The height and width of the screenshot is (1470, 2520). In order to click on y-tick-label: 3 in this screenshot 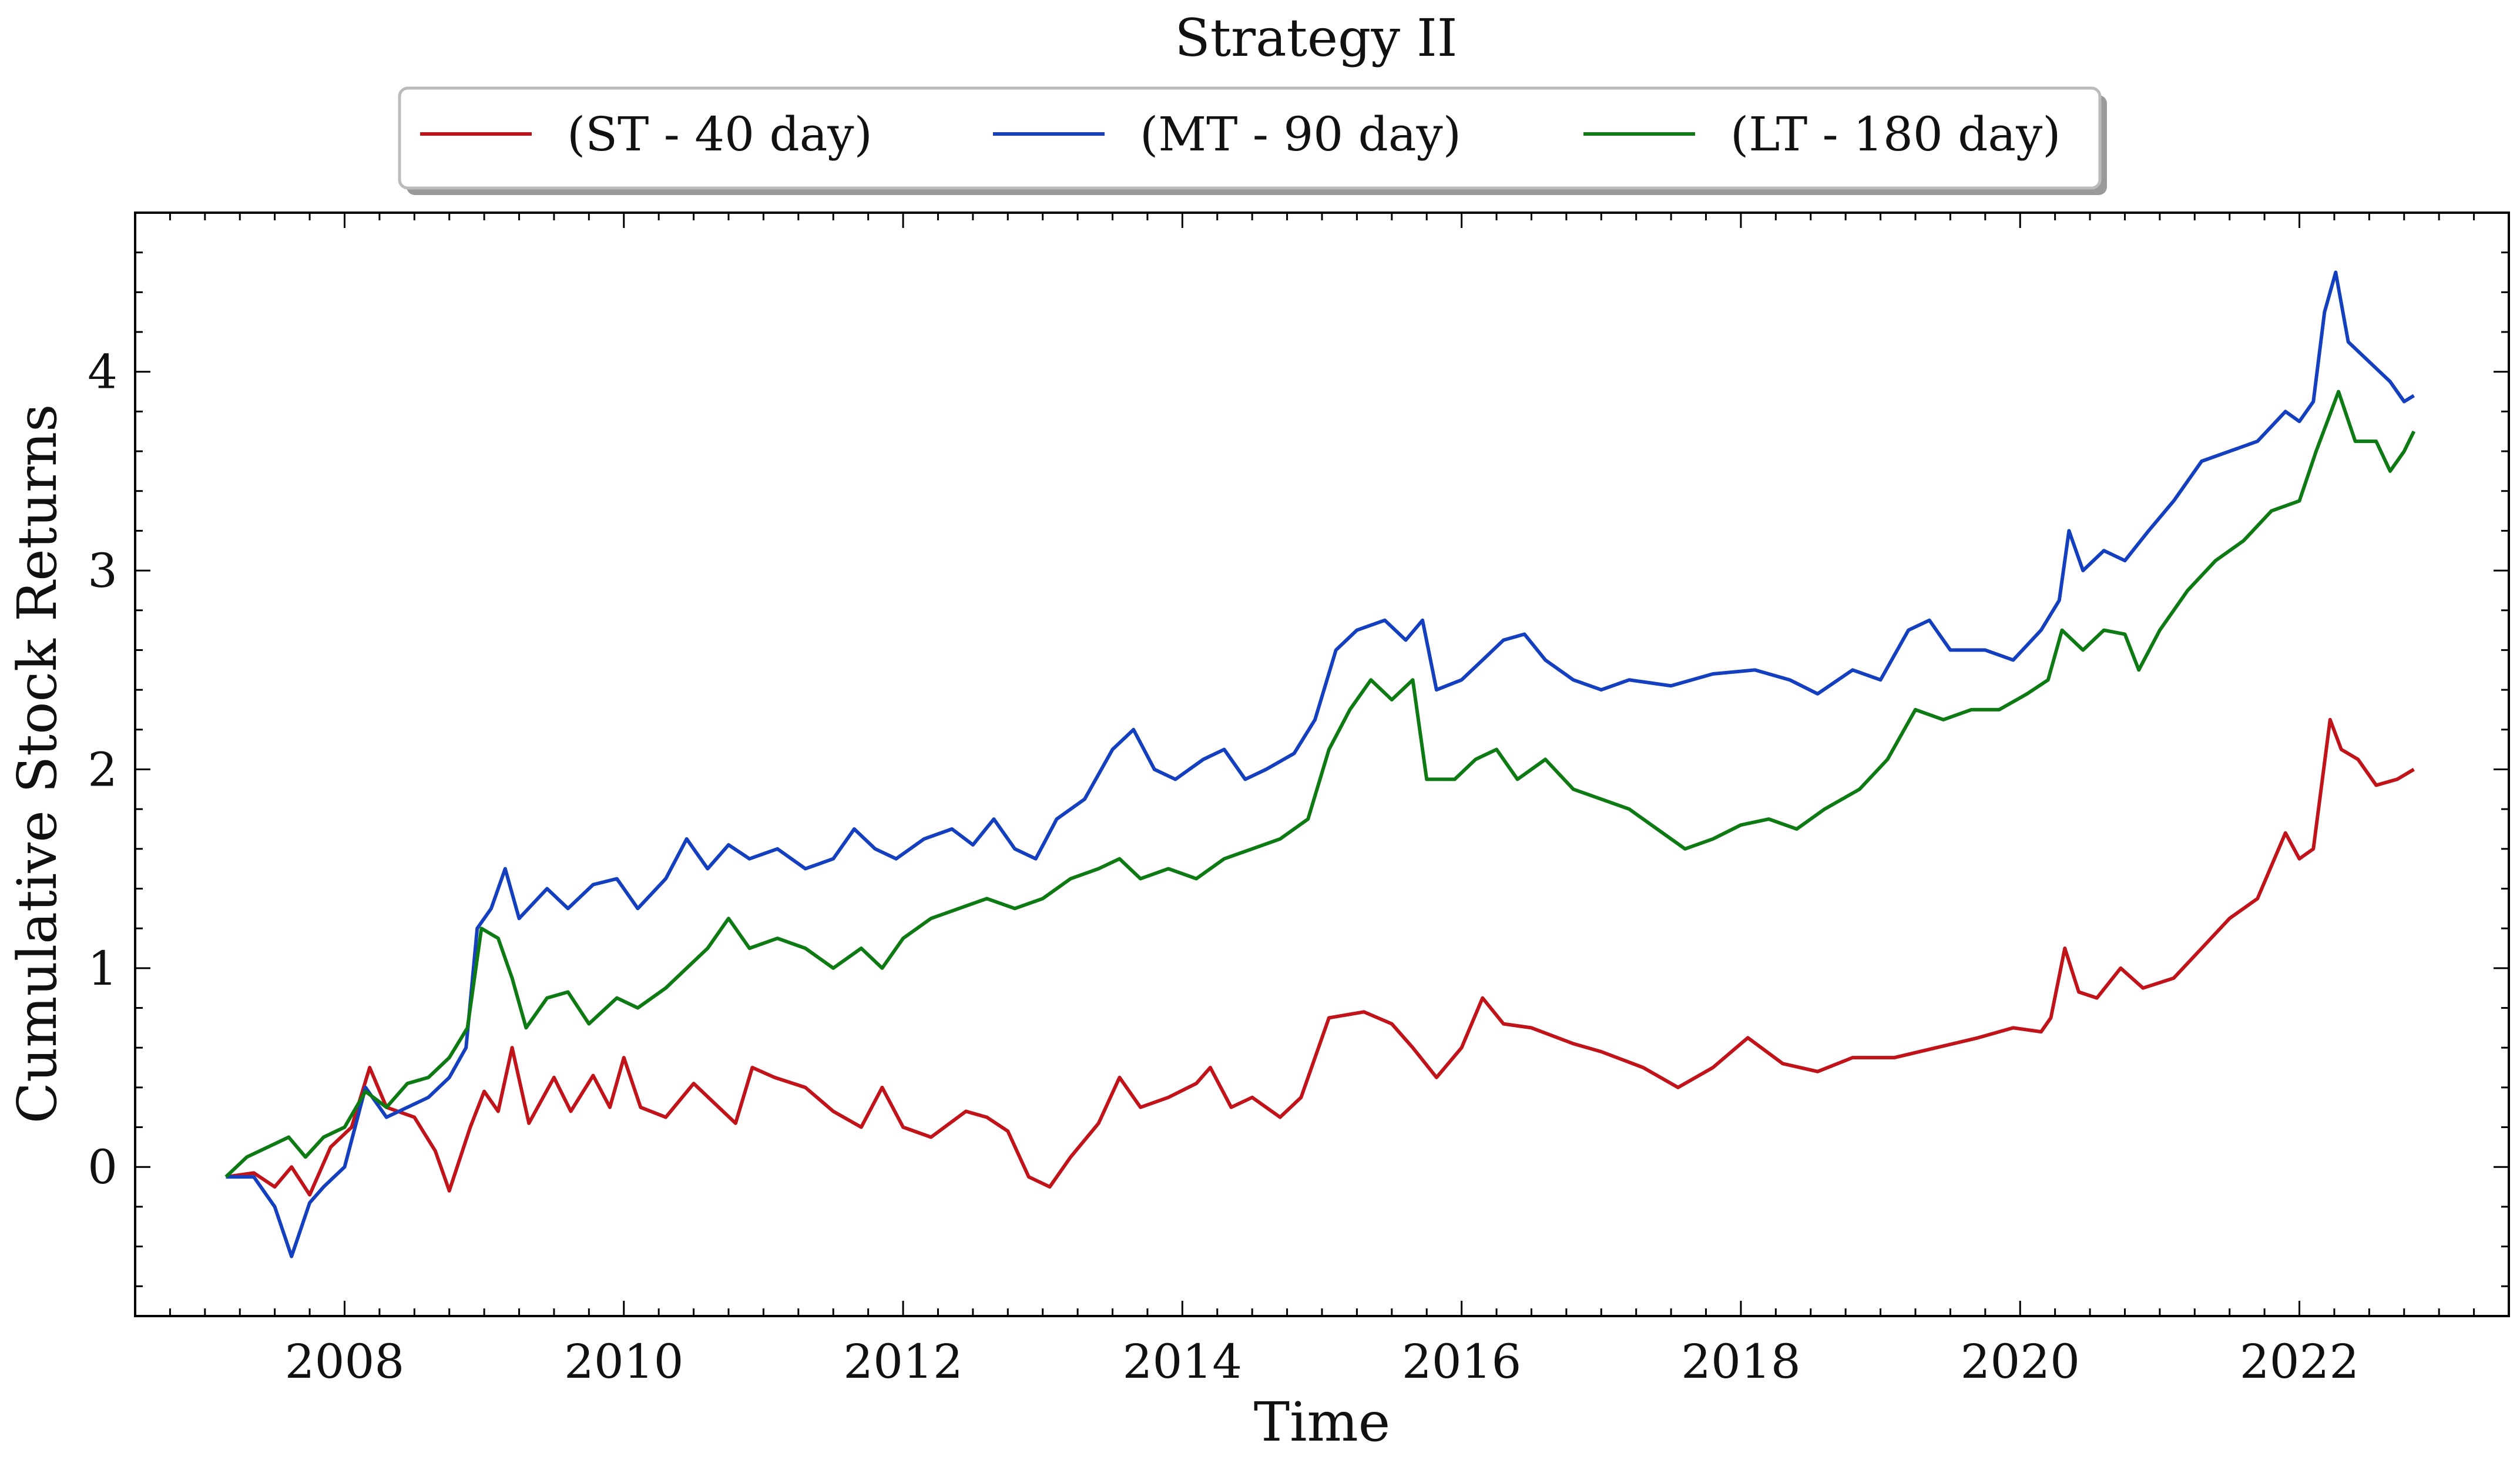, I will do `click(103, 570)`.